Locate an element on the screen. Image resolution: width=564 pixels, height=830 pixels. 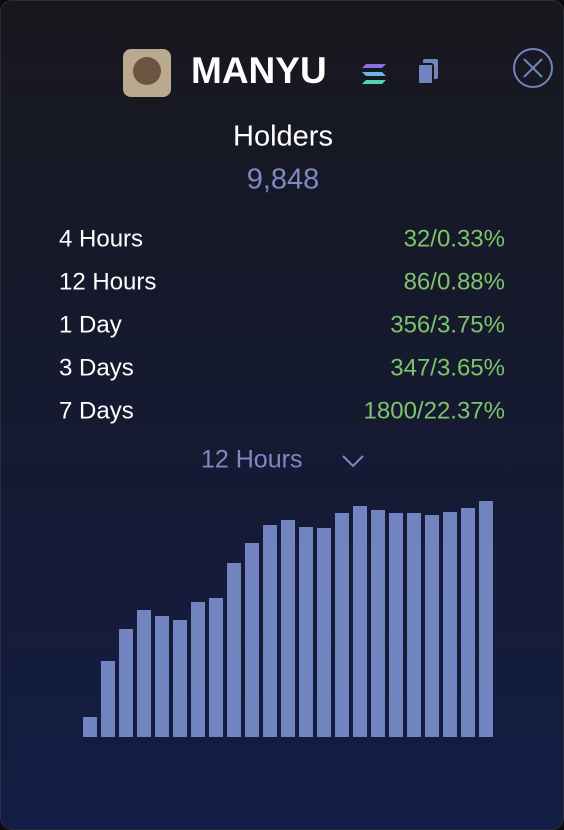
copy-button is located at coordinates (427, 72).